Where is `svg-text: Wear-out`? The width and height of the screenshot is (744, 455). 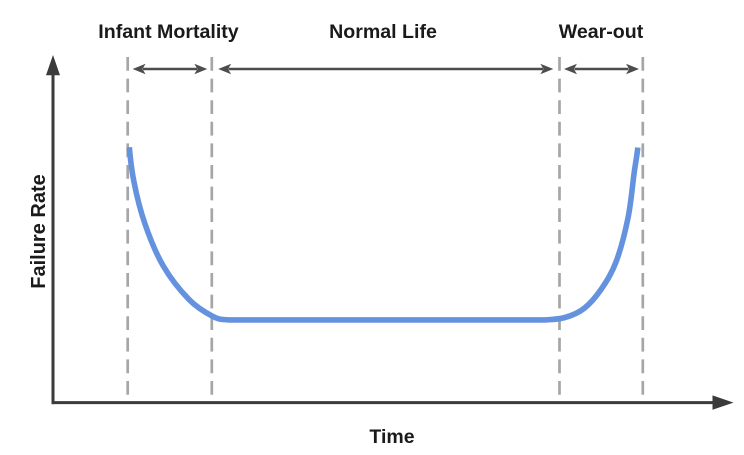 svg-text: Wear-out is located at coordinates (601, 32).